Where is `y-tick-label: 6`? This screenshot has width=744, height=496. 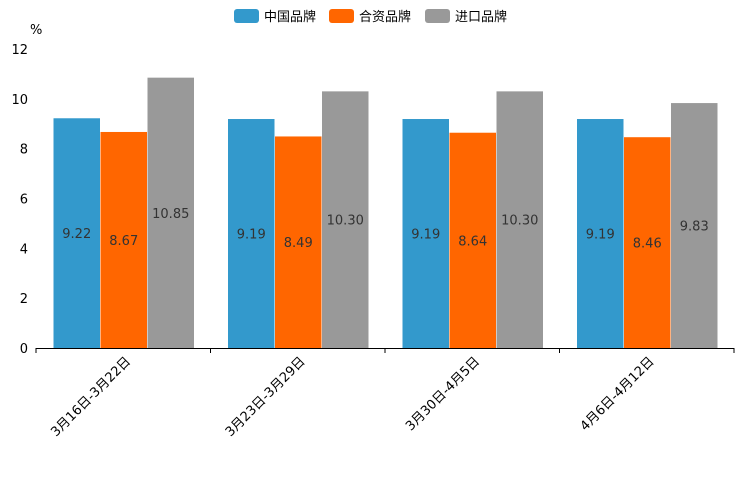
y-tick-label: 6 is located at coordinates (24, 200).